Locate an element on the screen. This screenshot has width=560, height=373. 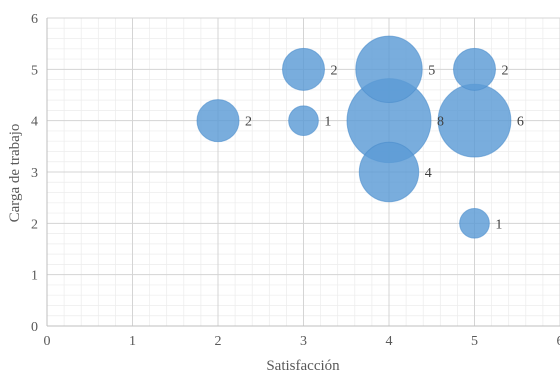
x-axis-title: Satisfacción is located at coordinates (303, 365).